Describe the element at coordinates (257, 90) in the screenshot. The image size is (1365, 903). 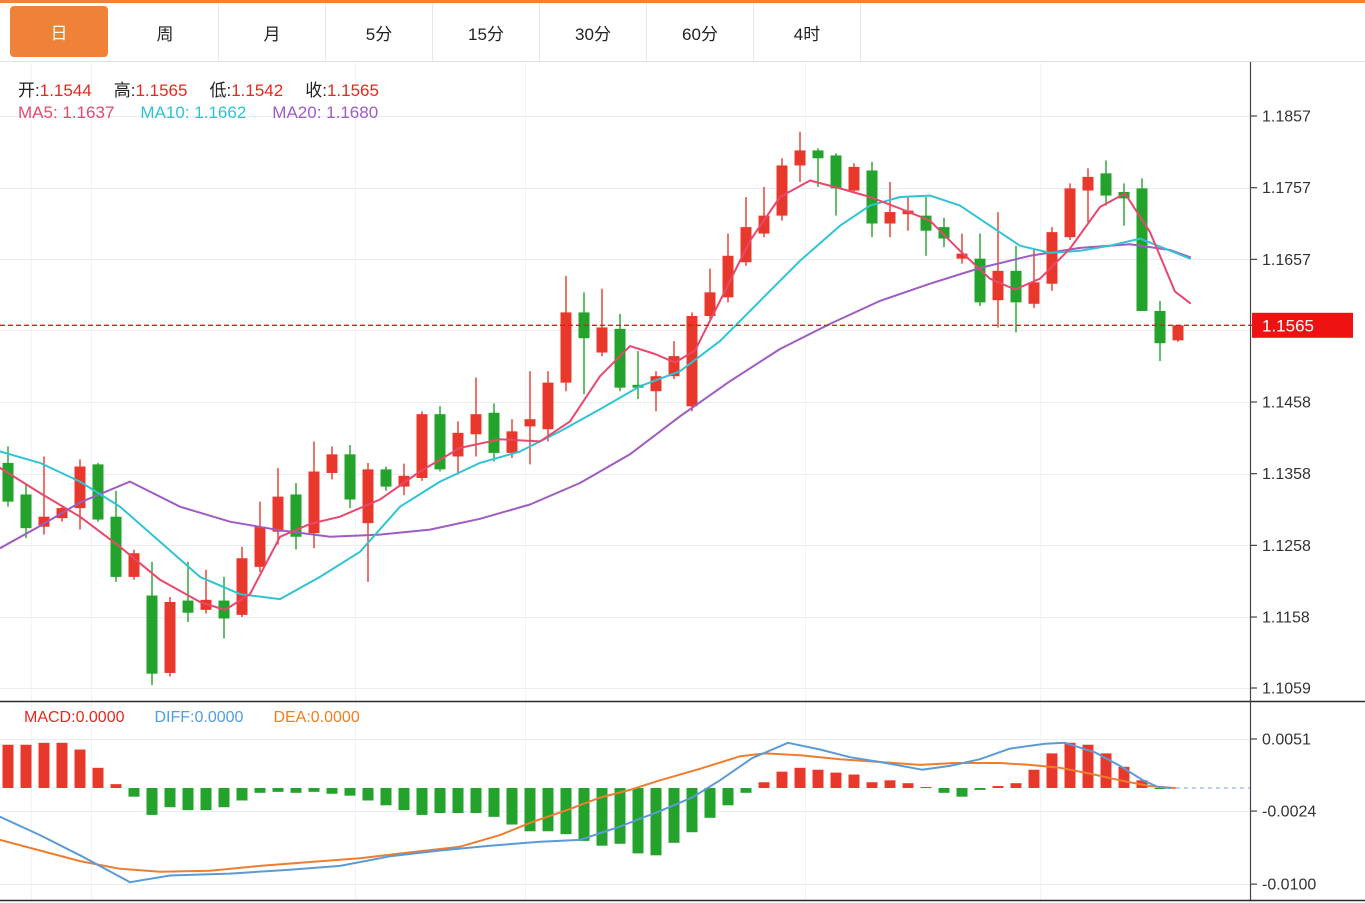
I see `low-value: 1.1542` at that location.